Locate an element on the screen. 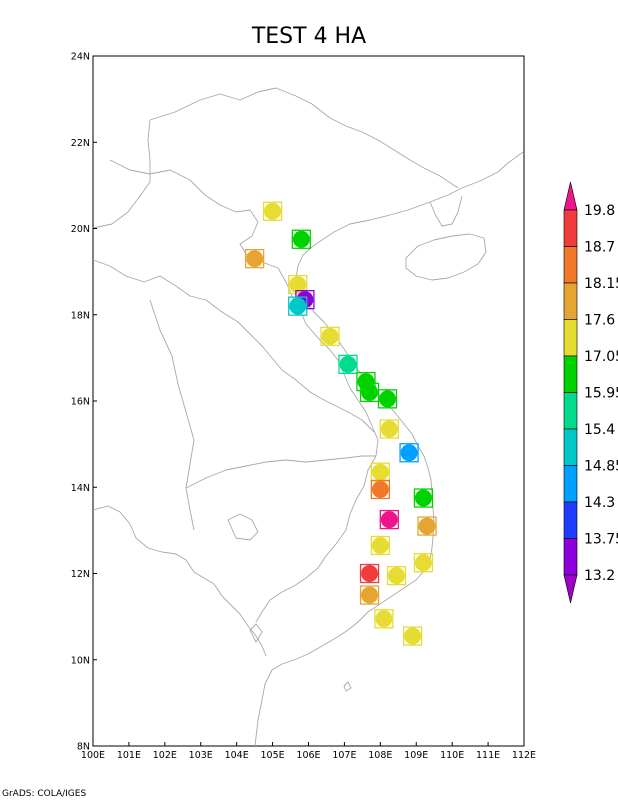 This screenshot has height=800, width=618. lon-tick-label: 101E is located at coordinates (129, 755).